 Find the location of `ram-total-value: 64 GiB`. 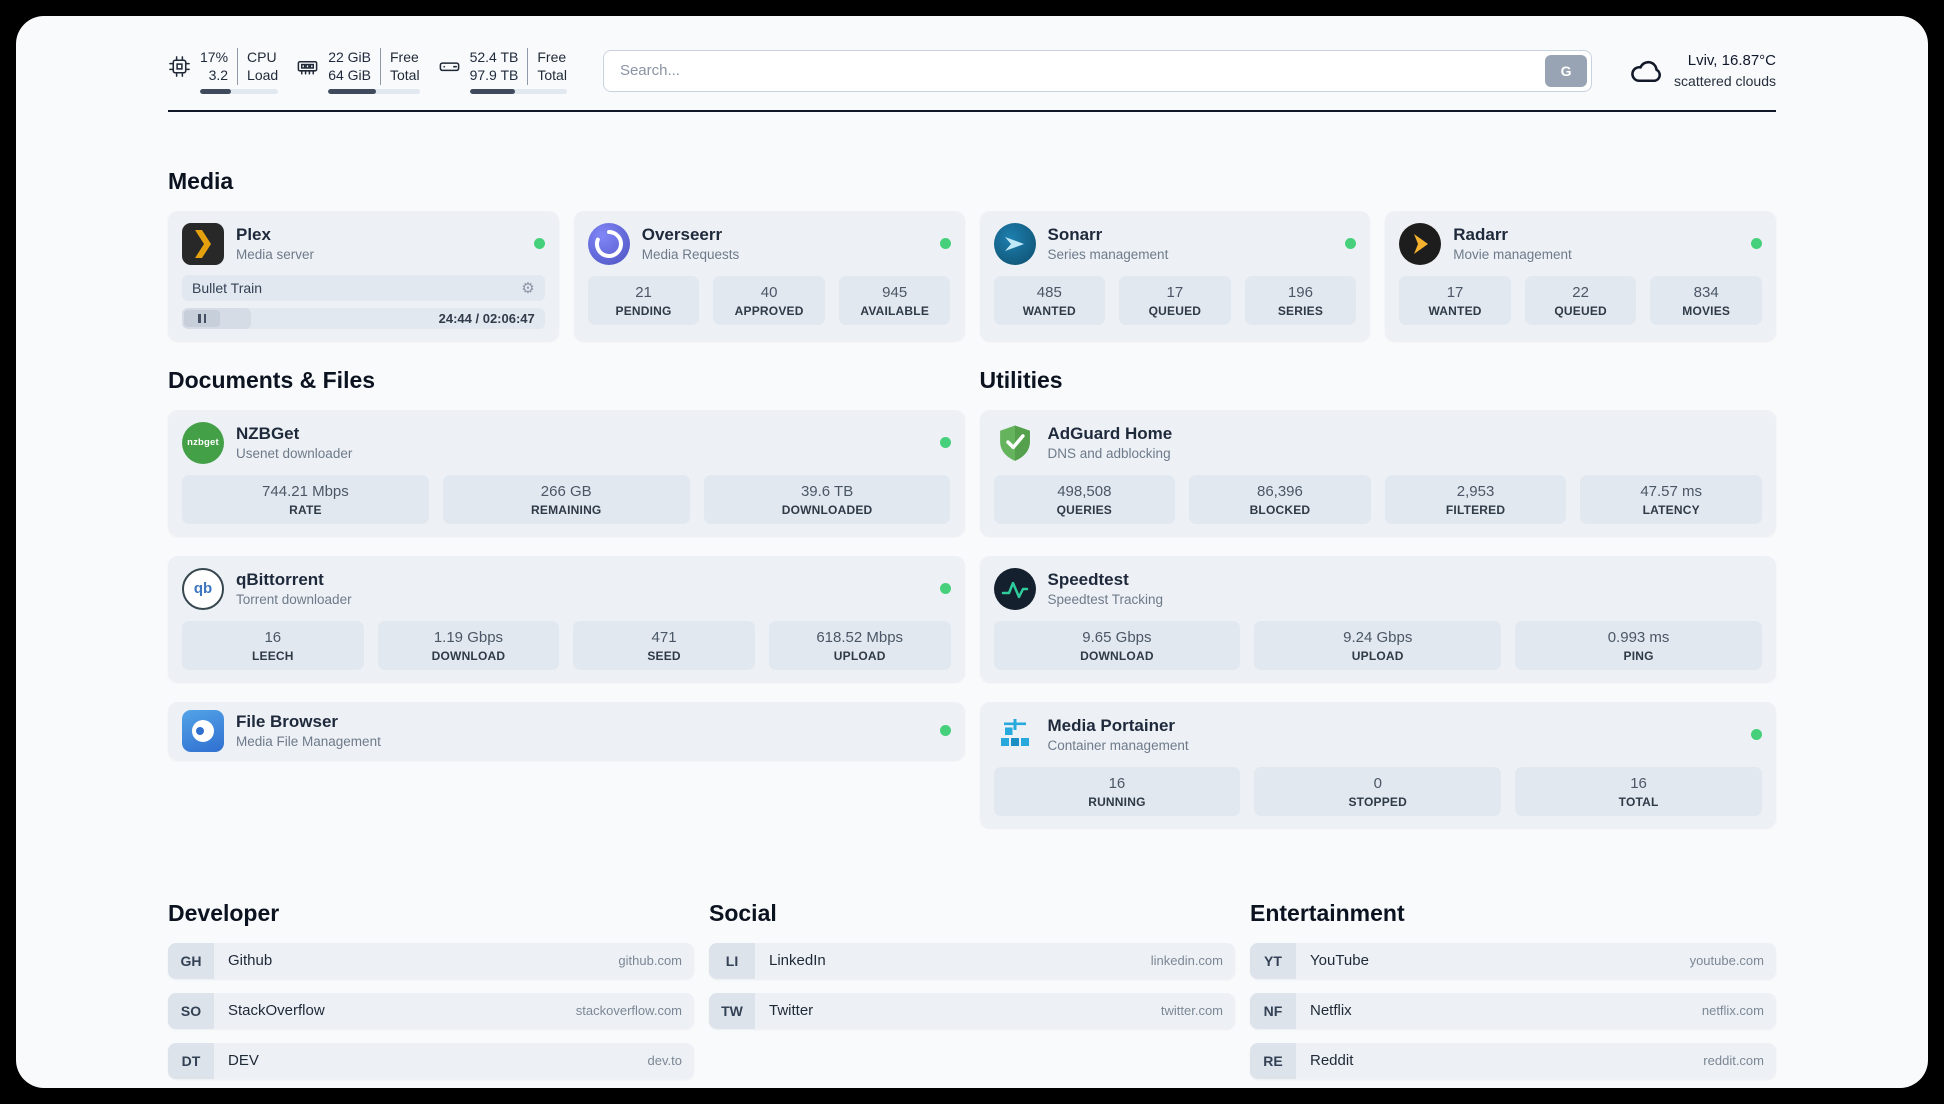

ram-total-value: 64 GiB is located at coordinates (349, 75).